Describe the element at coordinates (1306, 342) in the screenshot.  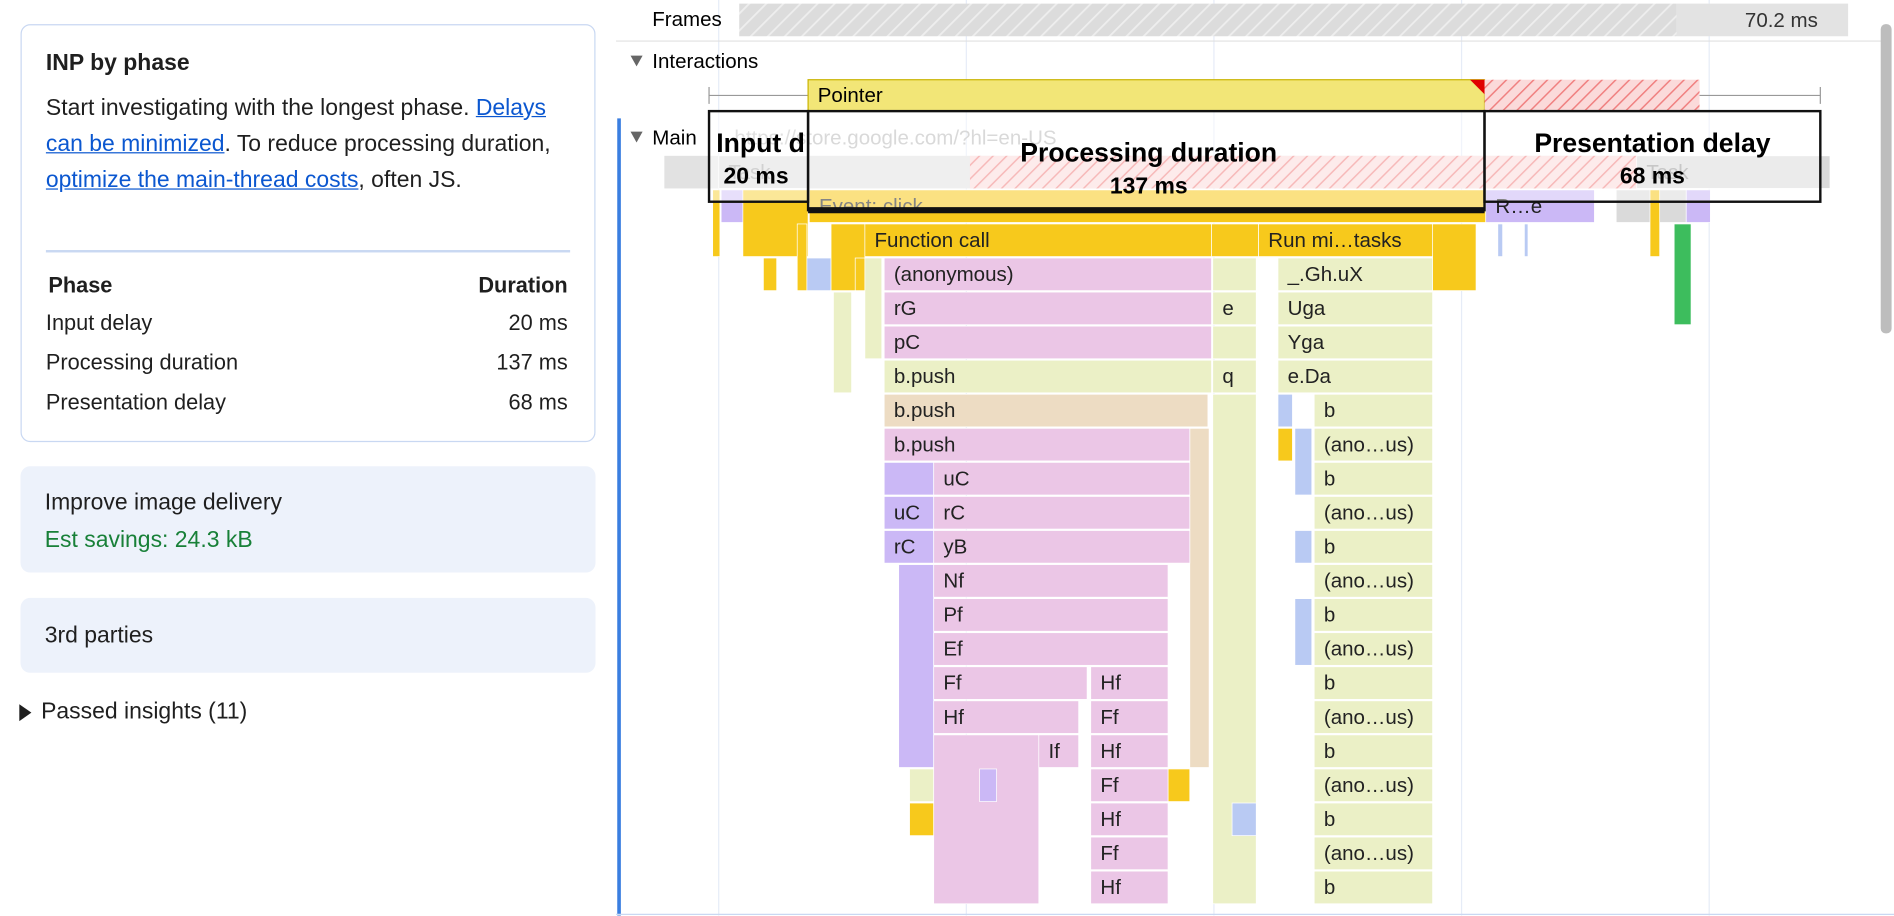
I see `flame-label: Yga` at that location.